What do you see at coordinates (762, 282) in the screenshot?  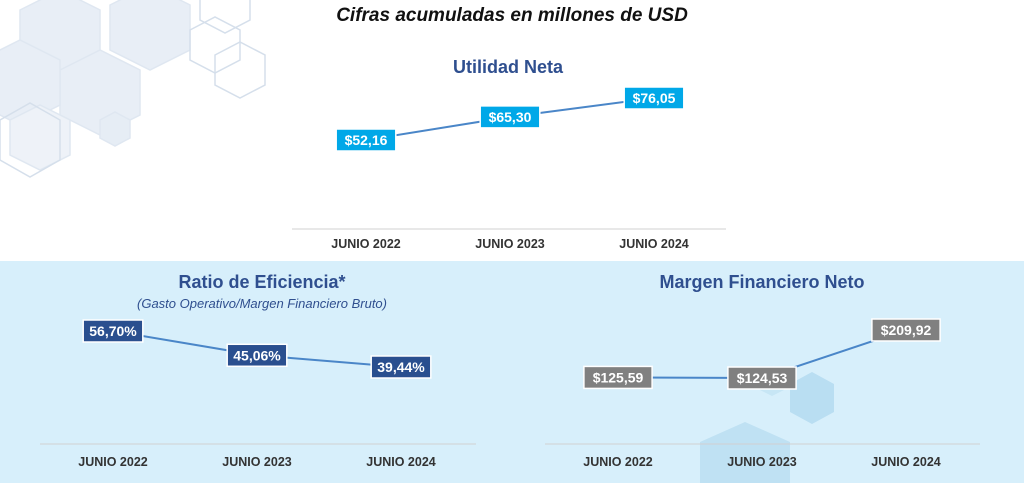 I see `margen-financiero-title: Margen Financiero Neto` at bounding box center [762, 282].